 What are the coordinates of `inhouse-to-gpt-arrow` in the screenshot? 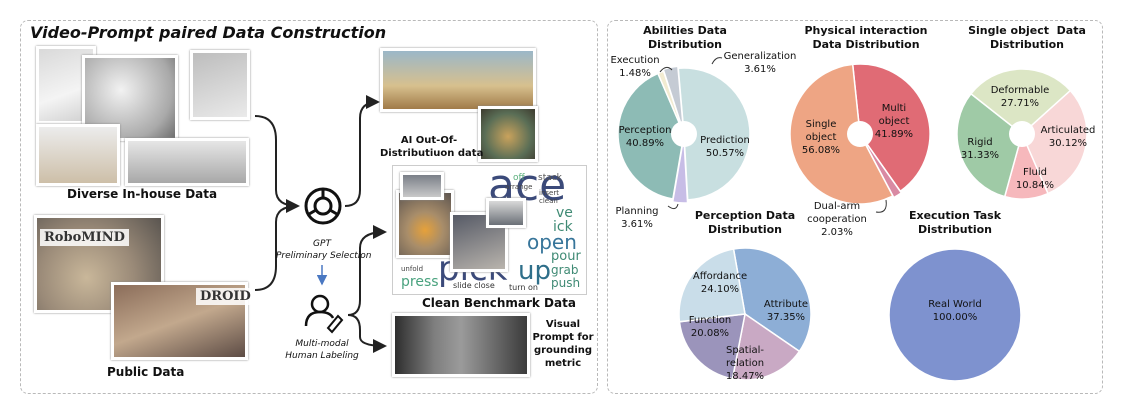 It's located at (277, 164).